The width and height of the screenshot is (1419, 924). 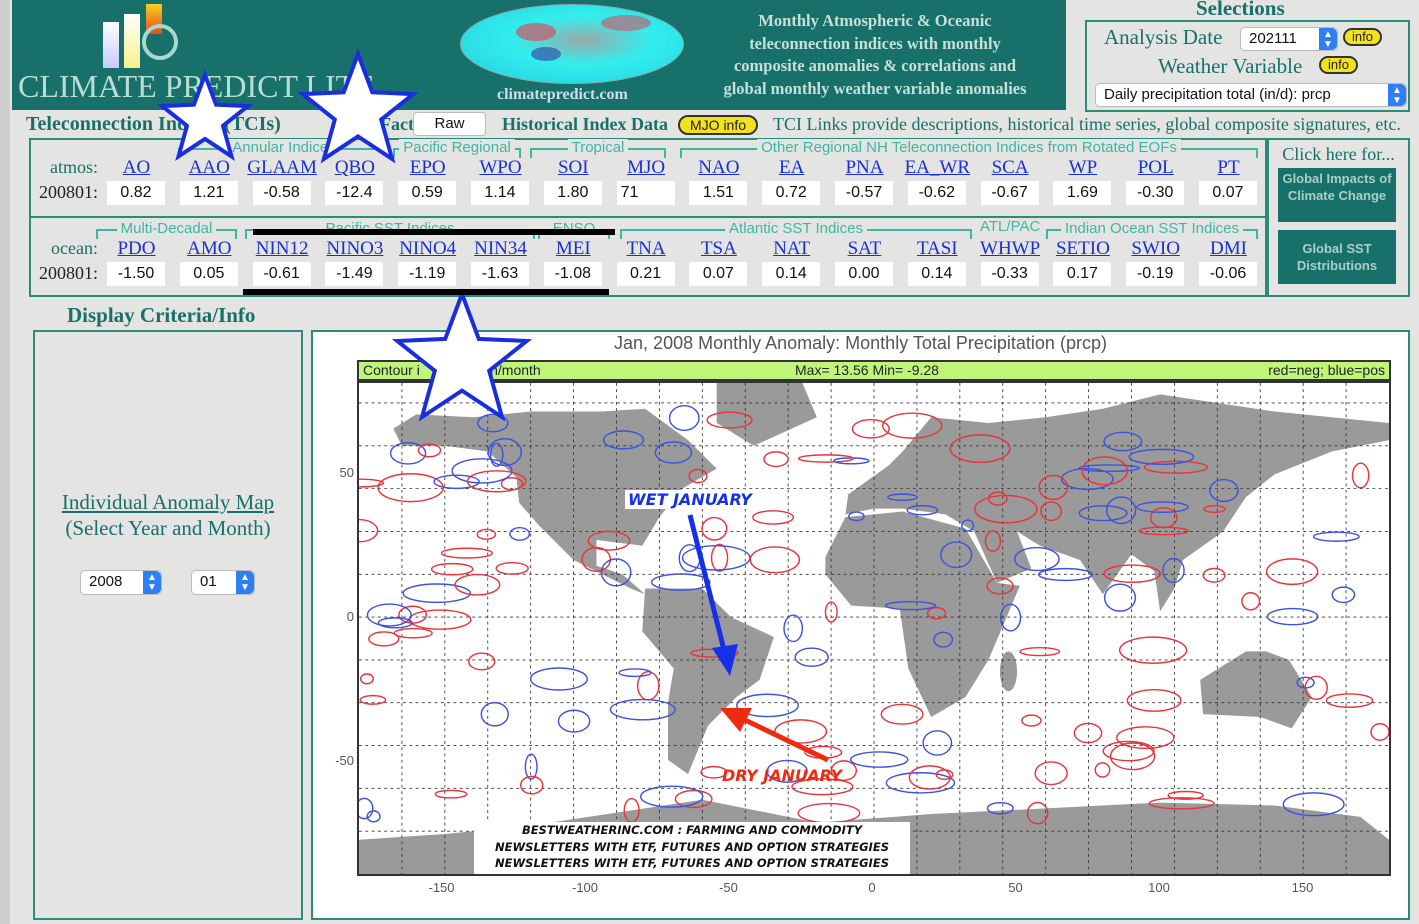 I want to click on index-link-tsa: TSA, so click(x=718, y=248).